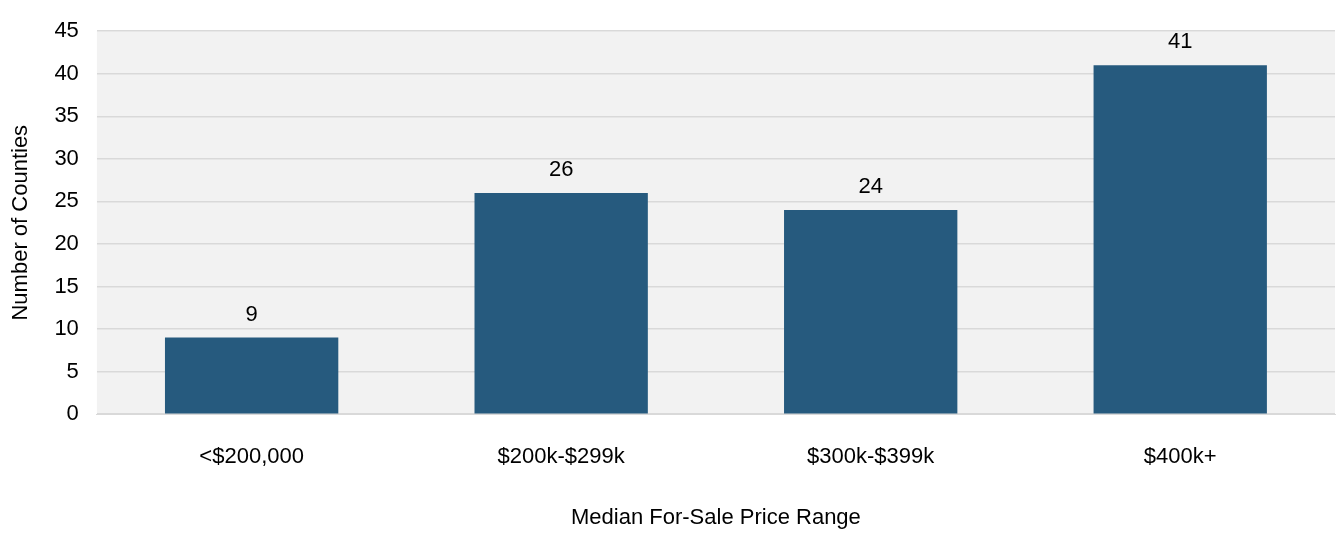  What do you see at coordinates (561, 456) in the screenshot?
I see `x-tick-label: $200k-$299k` at bounding box center [561, 456].